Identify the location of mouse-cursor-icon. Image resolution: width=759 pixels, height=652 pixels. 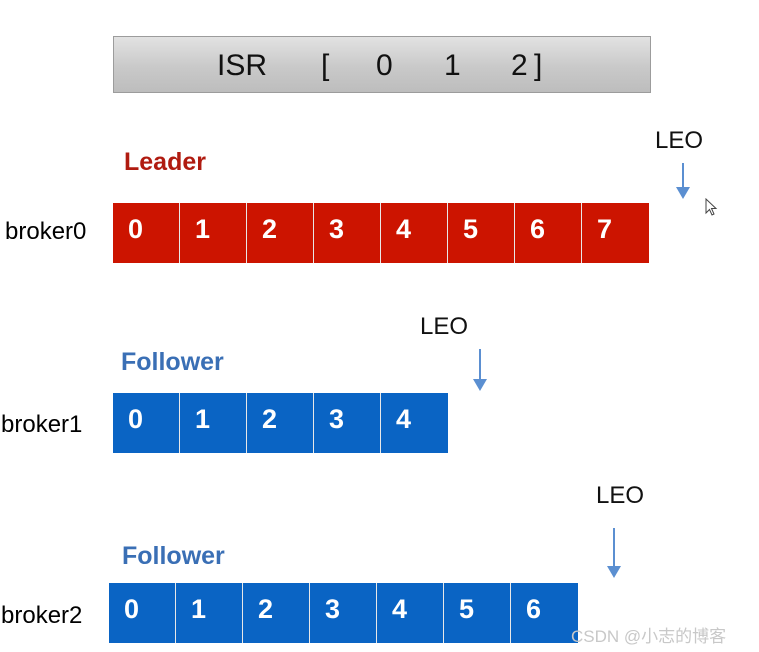
(711, 207).